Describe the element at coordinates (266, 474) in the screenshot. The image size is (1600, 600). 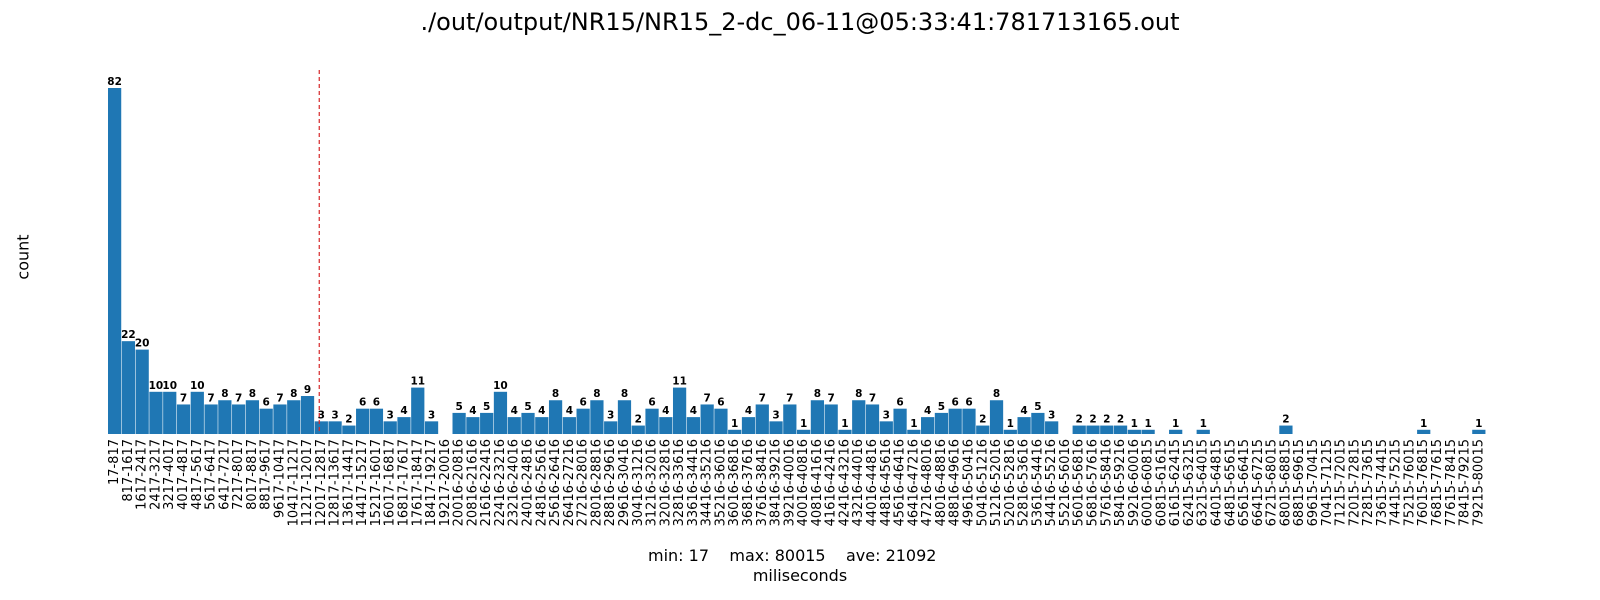
I see `x-tick-label: 8817-9617` at that location.